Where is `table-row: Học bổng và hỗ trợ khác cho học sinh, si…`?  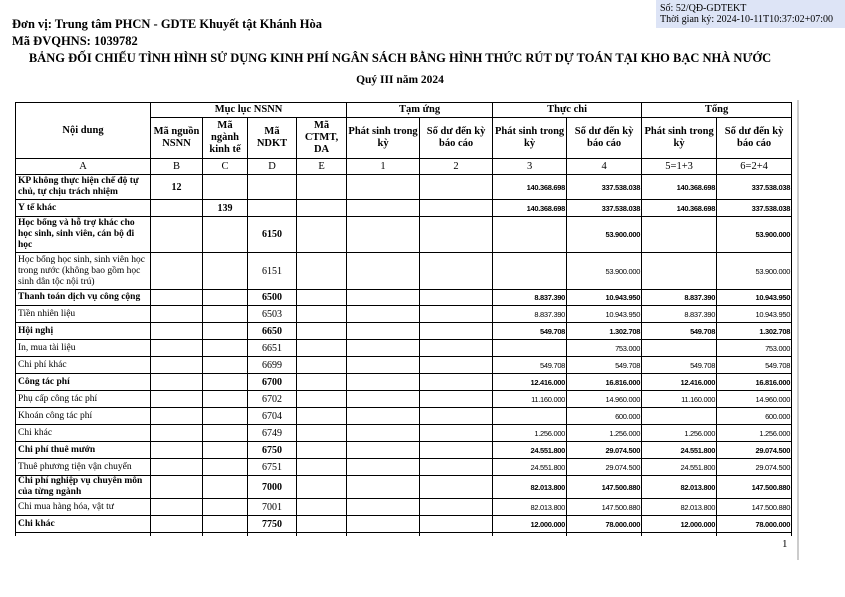 table-row: Học bổng và hỗ trợ khác cho học sinh, si… is located at coordinates (404, 234).